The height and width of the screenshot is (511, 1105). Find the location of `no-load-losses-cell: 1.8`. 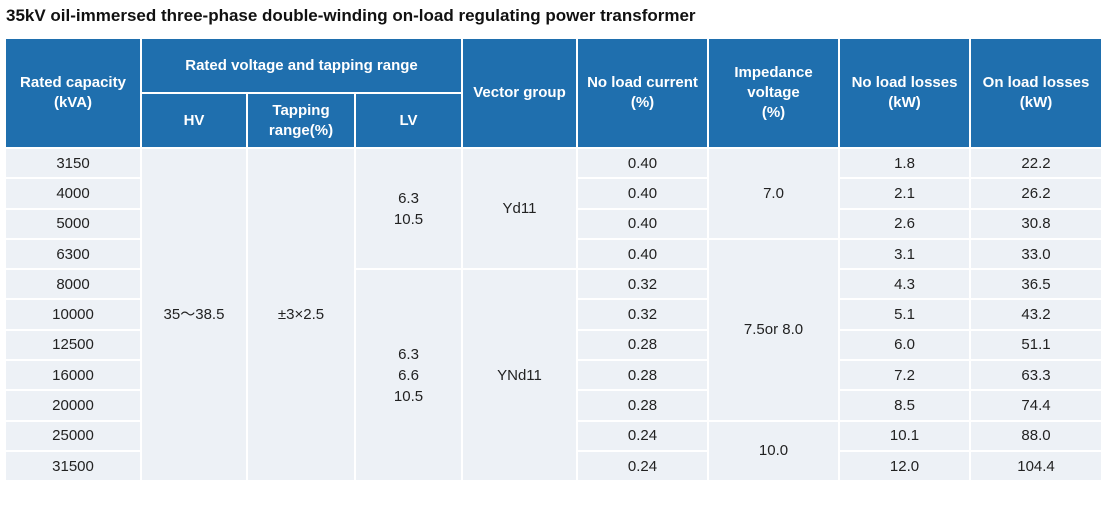

no-load-losses-cell: 1.8 is located at coordinates (905, 163).